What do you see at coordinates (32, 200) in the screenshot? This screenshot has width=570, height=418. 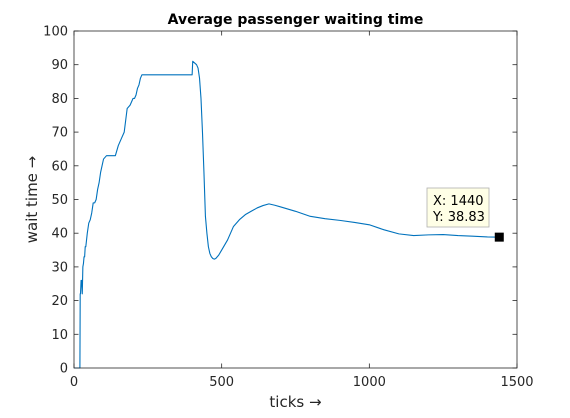 I see `y-axis-label: wait time →` at bounding box center [32, 200].